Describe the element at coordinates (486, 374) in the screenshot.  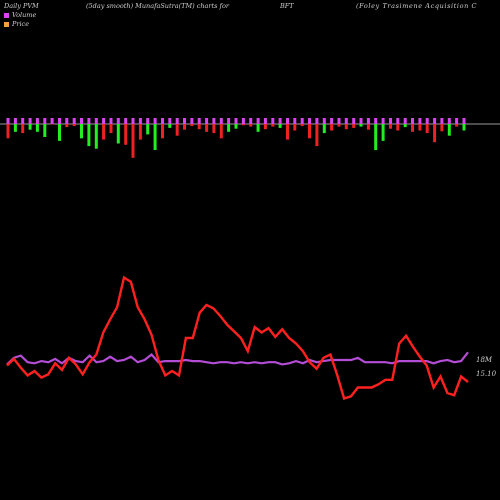
I see `price-value-label: 15.10` at that location.